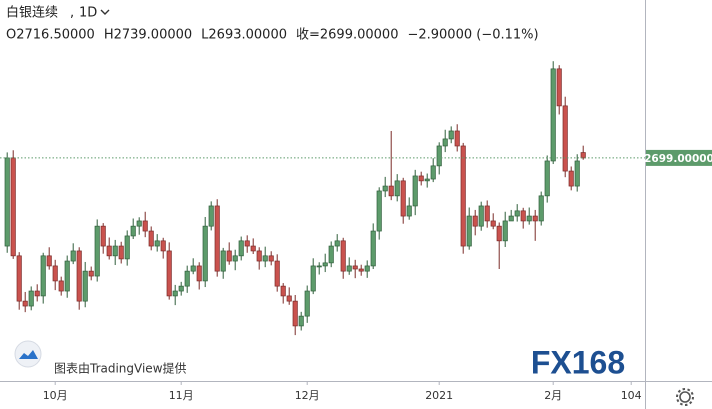 The image size is (712, 409). Describe the element at coordinates (105, 12) in the screenshot. I see `interval-chevron` at that location.